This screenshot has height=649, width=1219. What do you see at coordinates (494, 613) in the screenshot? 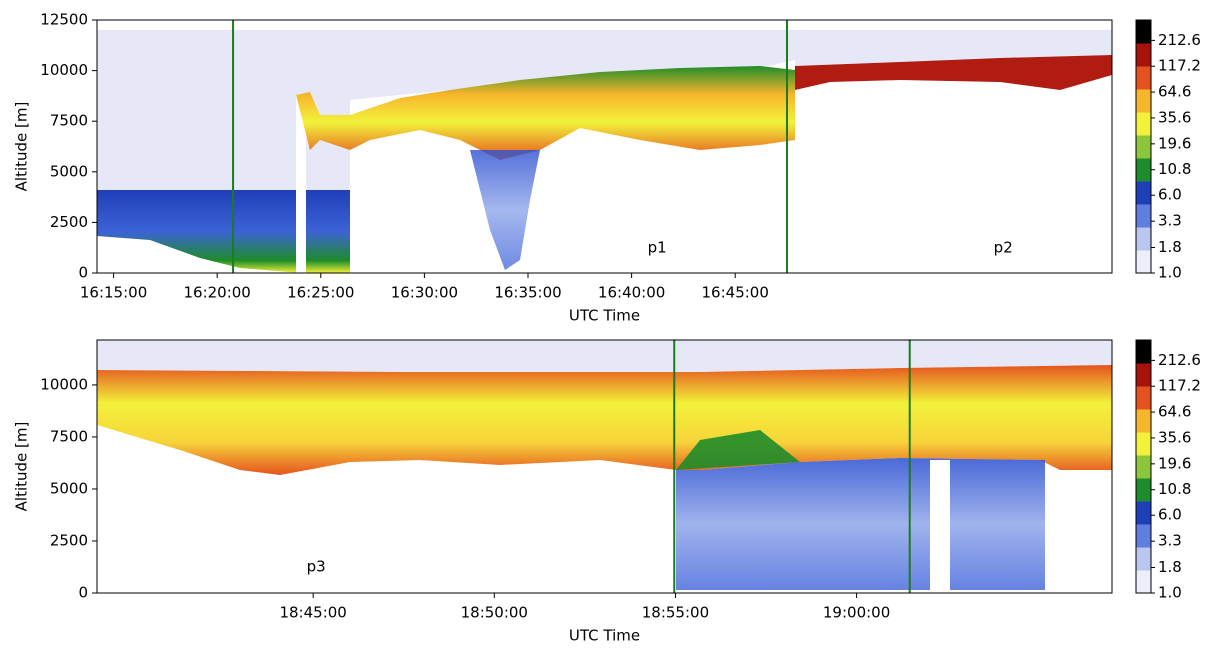
I see `x-tick-label: 18:50:00` at bounding box center [494, 613].